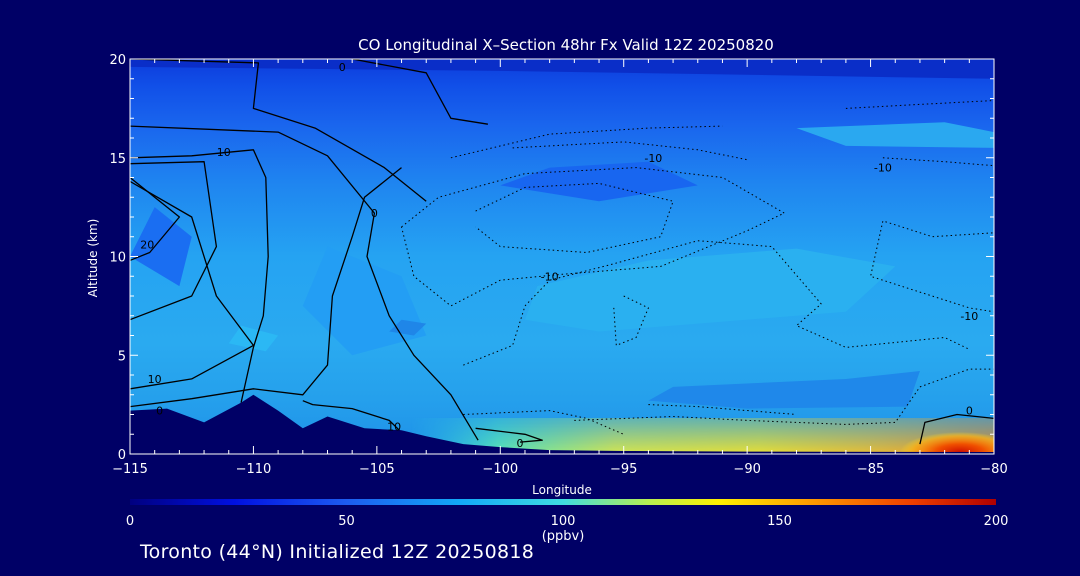 The width and height of the screenshot is (1080, 576). What do you see at coordinates (122, 356) in the screenshot?
I see `y-tick-label: 5` at bounding box center [122, 356].